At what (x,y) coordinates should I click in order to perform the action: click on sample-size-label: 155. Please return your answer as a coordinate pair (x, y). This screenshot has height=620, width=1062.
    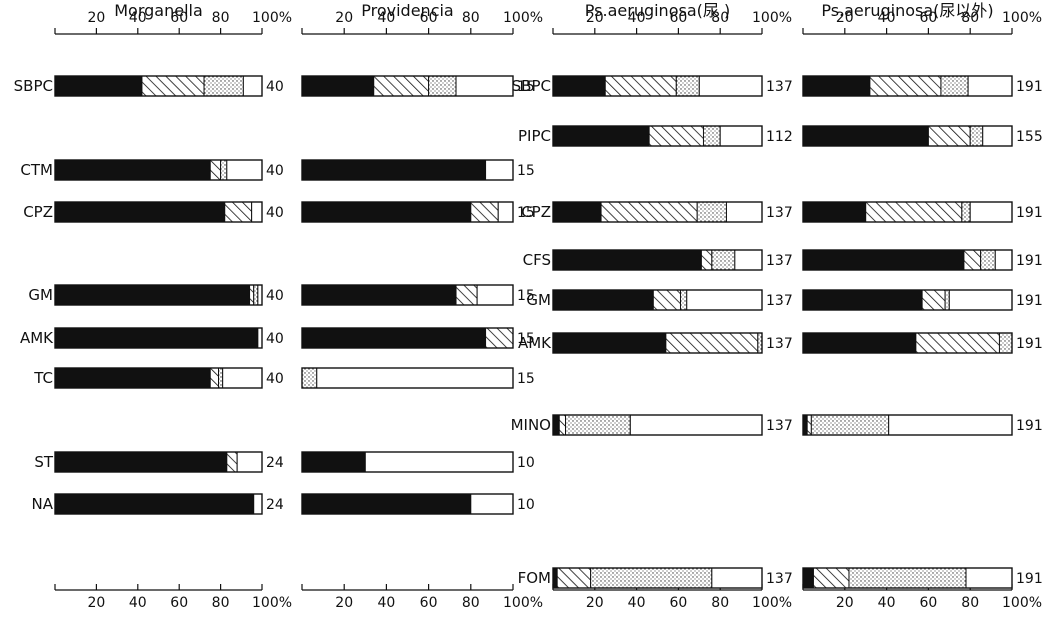
    Looking at the image, I should click on (1029, 137).